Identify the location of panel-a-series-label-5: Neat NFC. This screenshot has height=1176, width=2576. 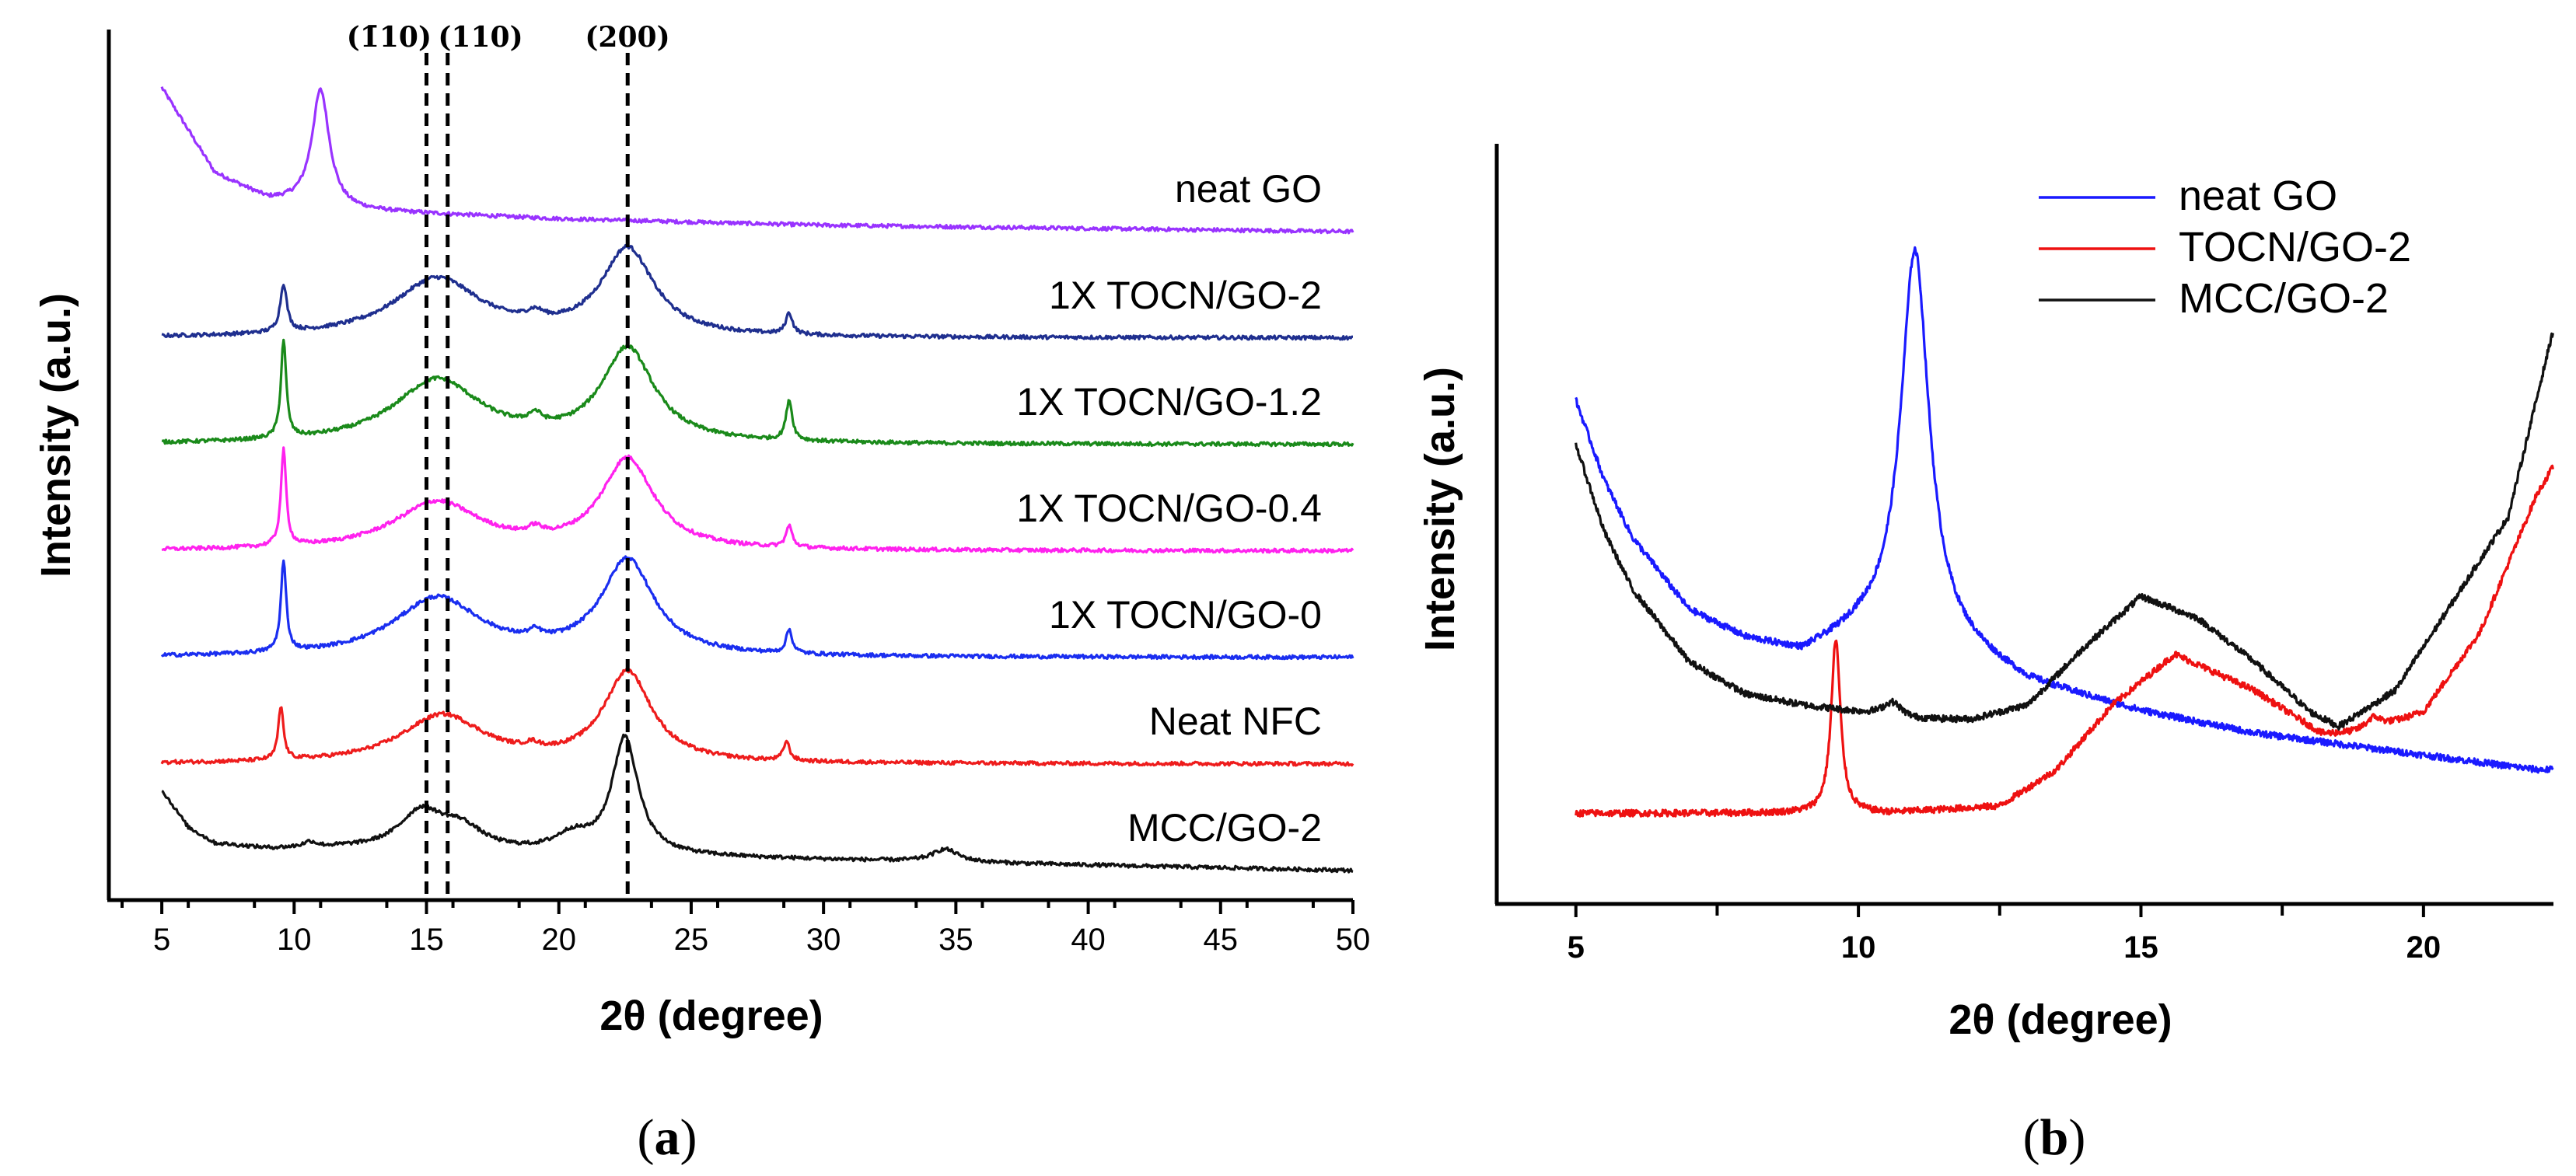
(1235, 721).